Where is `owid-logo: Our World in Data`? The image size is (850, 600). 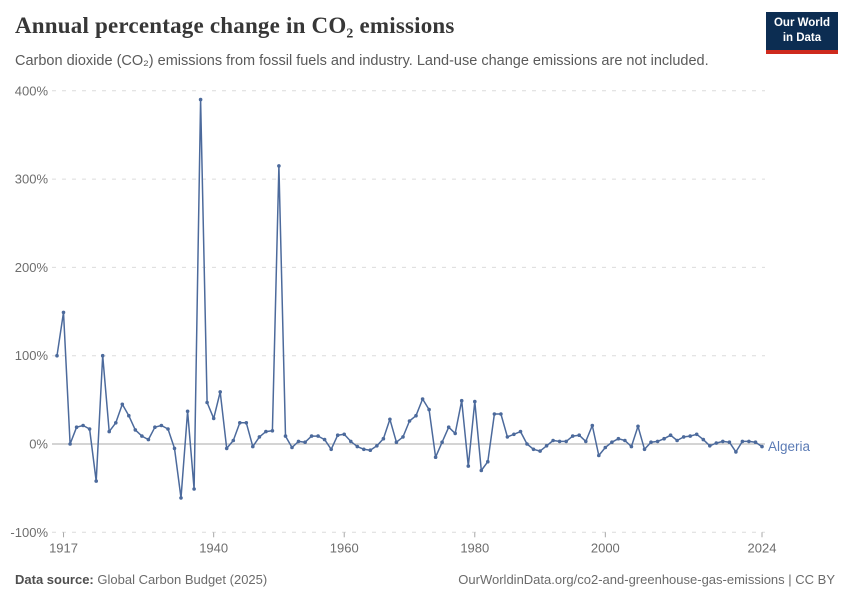 owid-logo: Our World in Data is located at coordinates (801, 33).